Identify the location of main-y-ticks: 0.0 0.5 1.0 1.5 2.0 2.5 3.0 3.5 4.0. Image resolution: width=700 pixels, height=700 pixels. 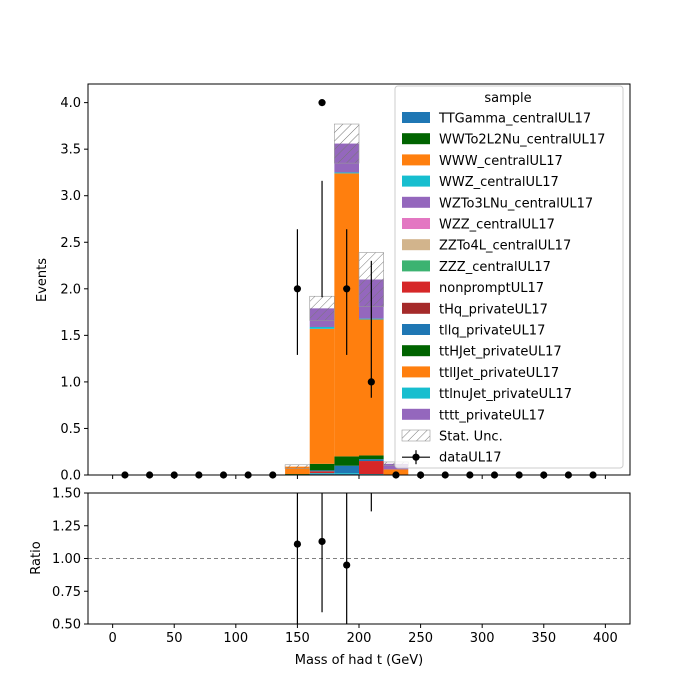
(74, 290).